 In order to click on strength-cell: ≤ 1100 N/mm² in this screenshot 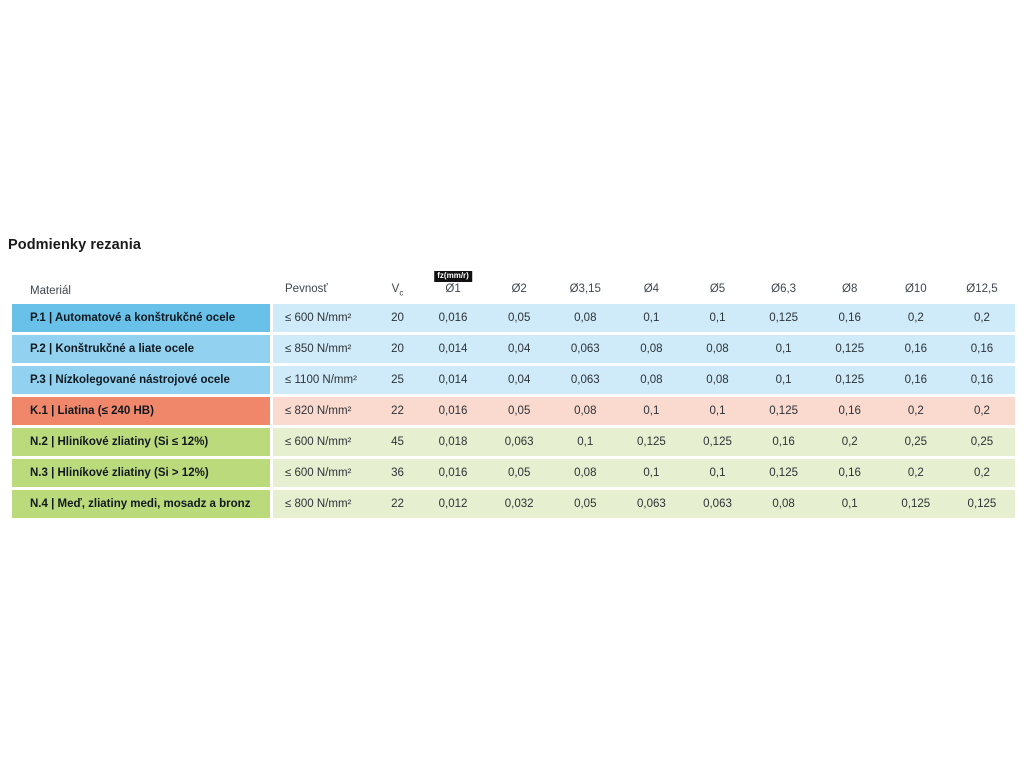, I will do `click(321, 380)`.